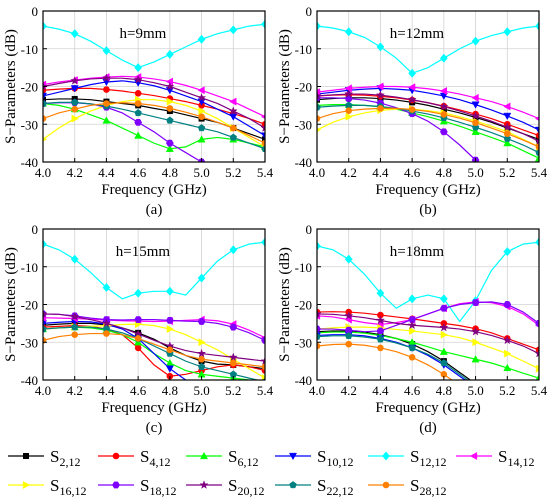 This screenshot has width=550, height=498. Describe the element at coordinates (428, 428) in the screenshot. I see `panel-caption: (d)` at that location.